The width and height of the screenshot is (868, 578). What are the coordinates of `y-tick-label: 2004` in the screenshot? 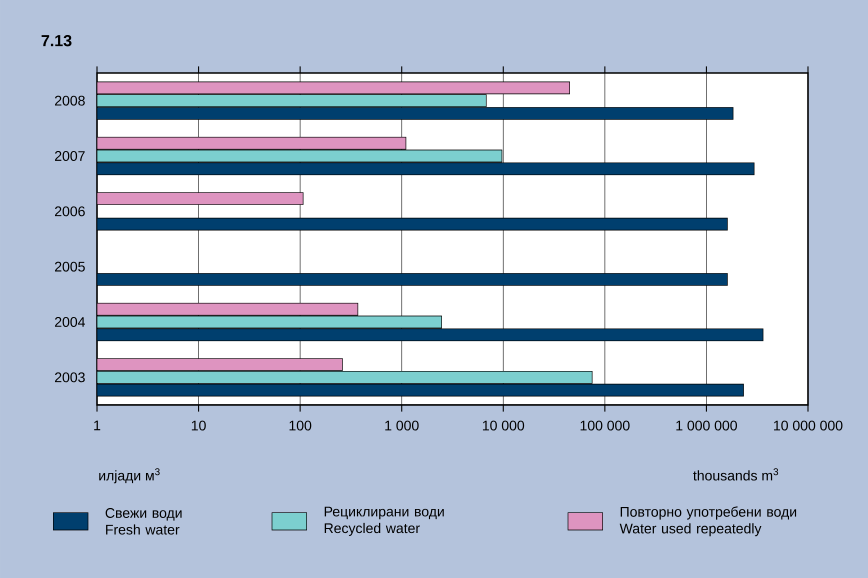 It's located at (69, 322).